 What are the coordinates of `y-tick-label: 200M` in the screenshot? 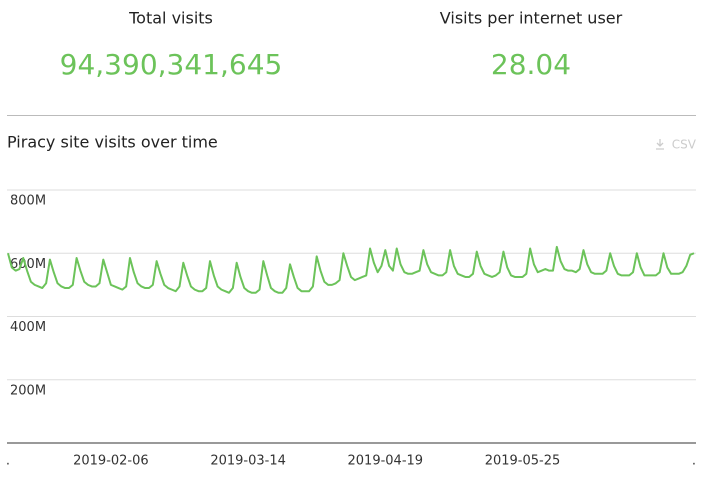 It's located at (28, 390).